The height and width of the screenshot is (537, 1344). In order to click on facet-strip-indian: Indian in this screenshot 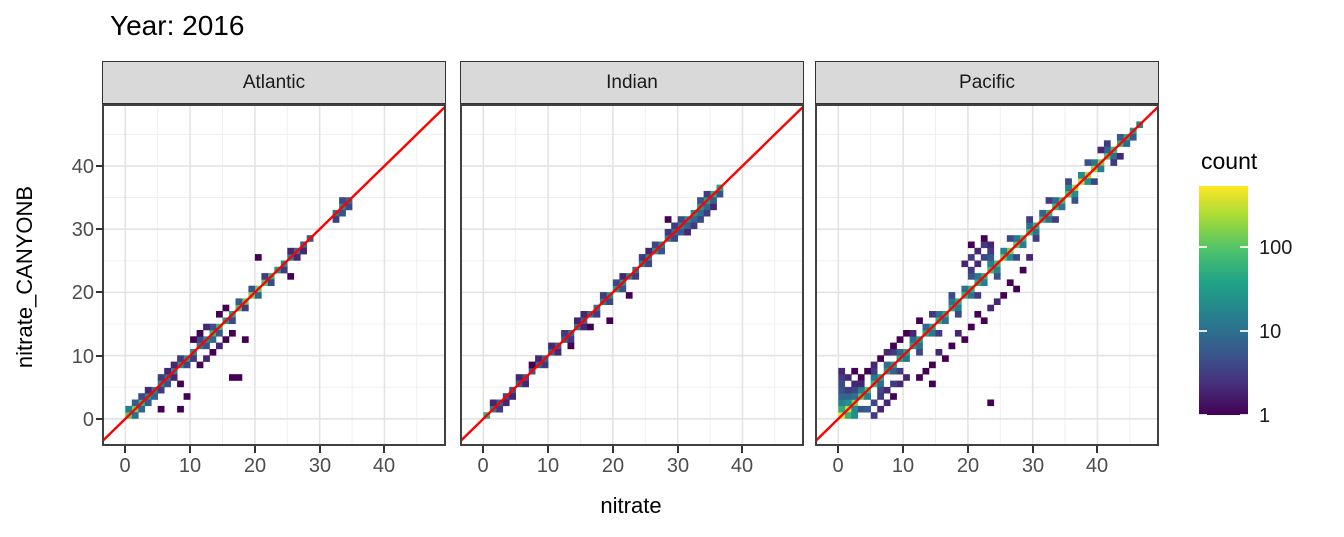, I will do `click(632, 82)`.